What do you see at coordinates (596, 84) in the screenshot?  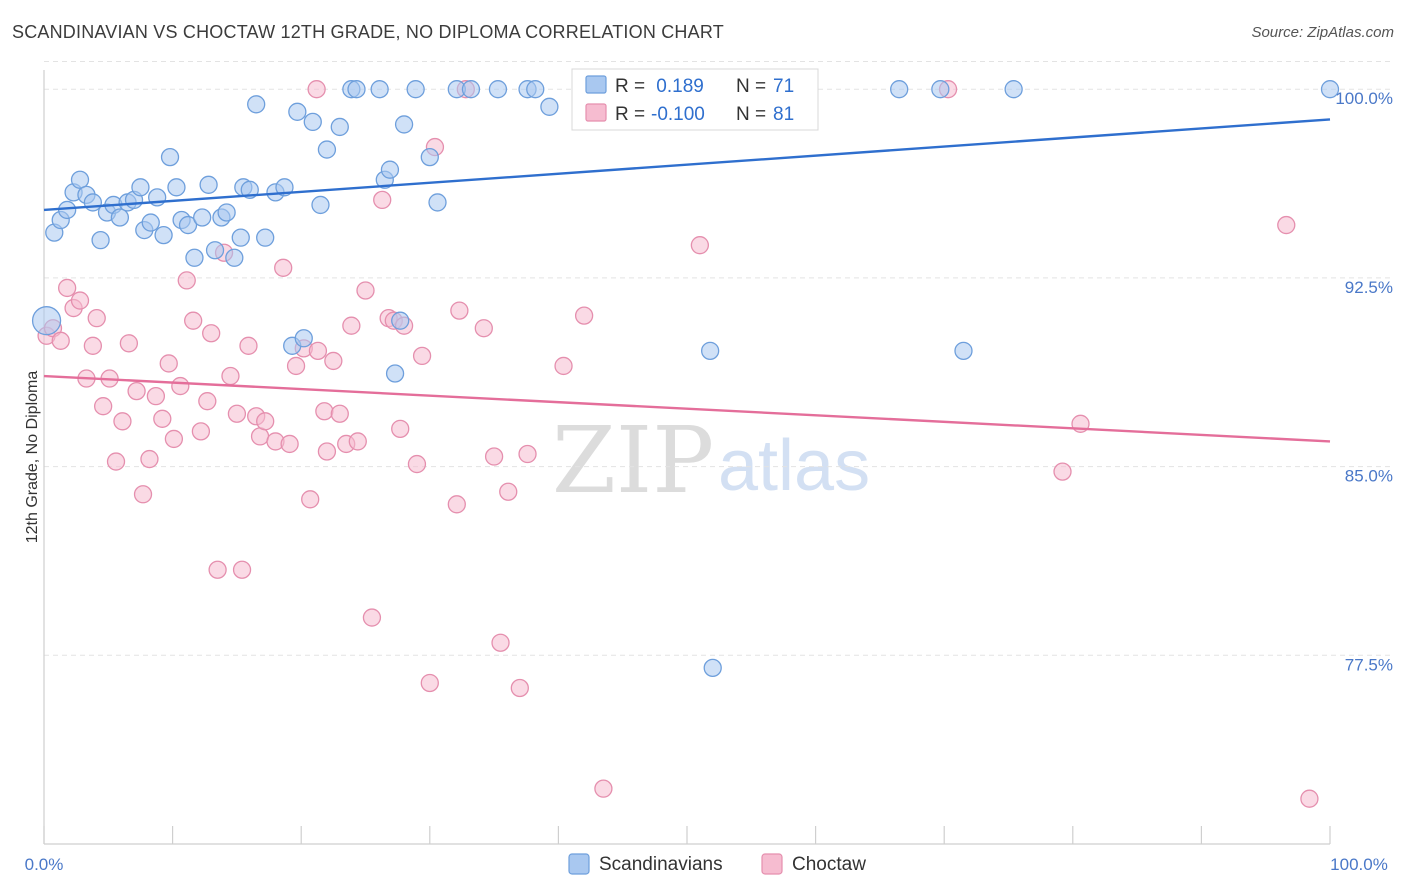 I see `scandinavian-swatch` at bounding box center [596, 84].